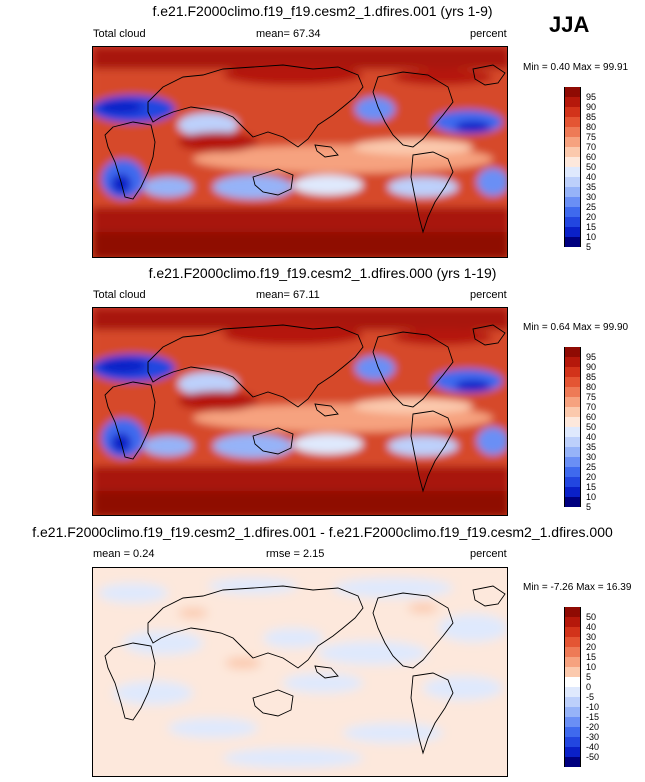  What do you see at coordinates (576, 327) in the screenshot?
I see `panel2-min-max: Min = 0.64 Max = 99.90` at bounding box center [576, 327].